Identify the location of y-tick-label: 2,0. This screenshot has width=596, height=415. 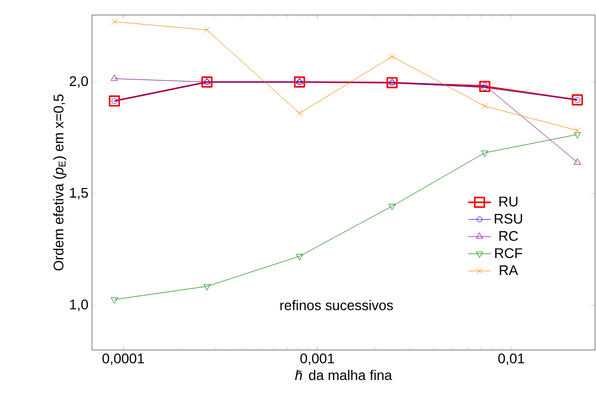
(79, 82).